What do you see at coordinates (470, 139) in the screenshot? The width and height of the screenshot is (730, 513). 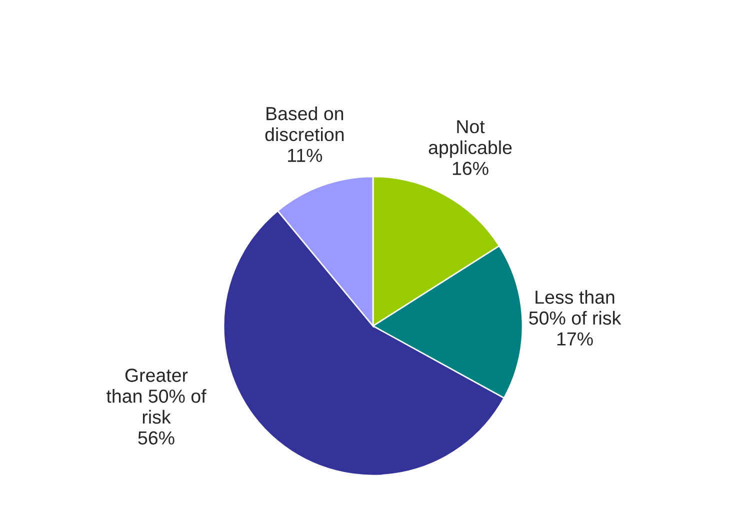 I see `slice-label: Not applicable` at bounding box center [470, 139].